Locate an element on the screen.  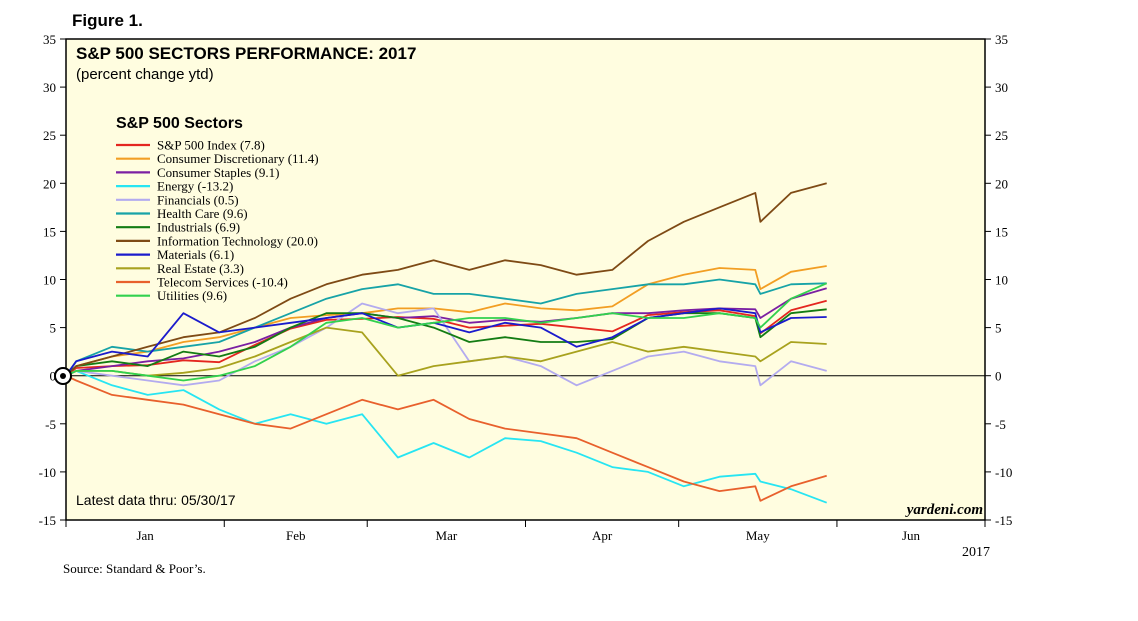
legend-label: Financials (0.5) is located at coordinates (198, 199).